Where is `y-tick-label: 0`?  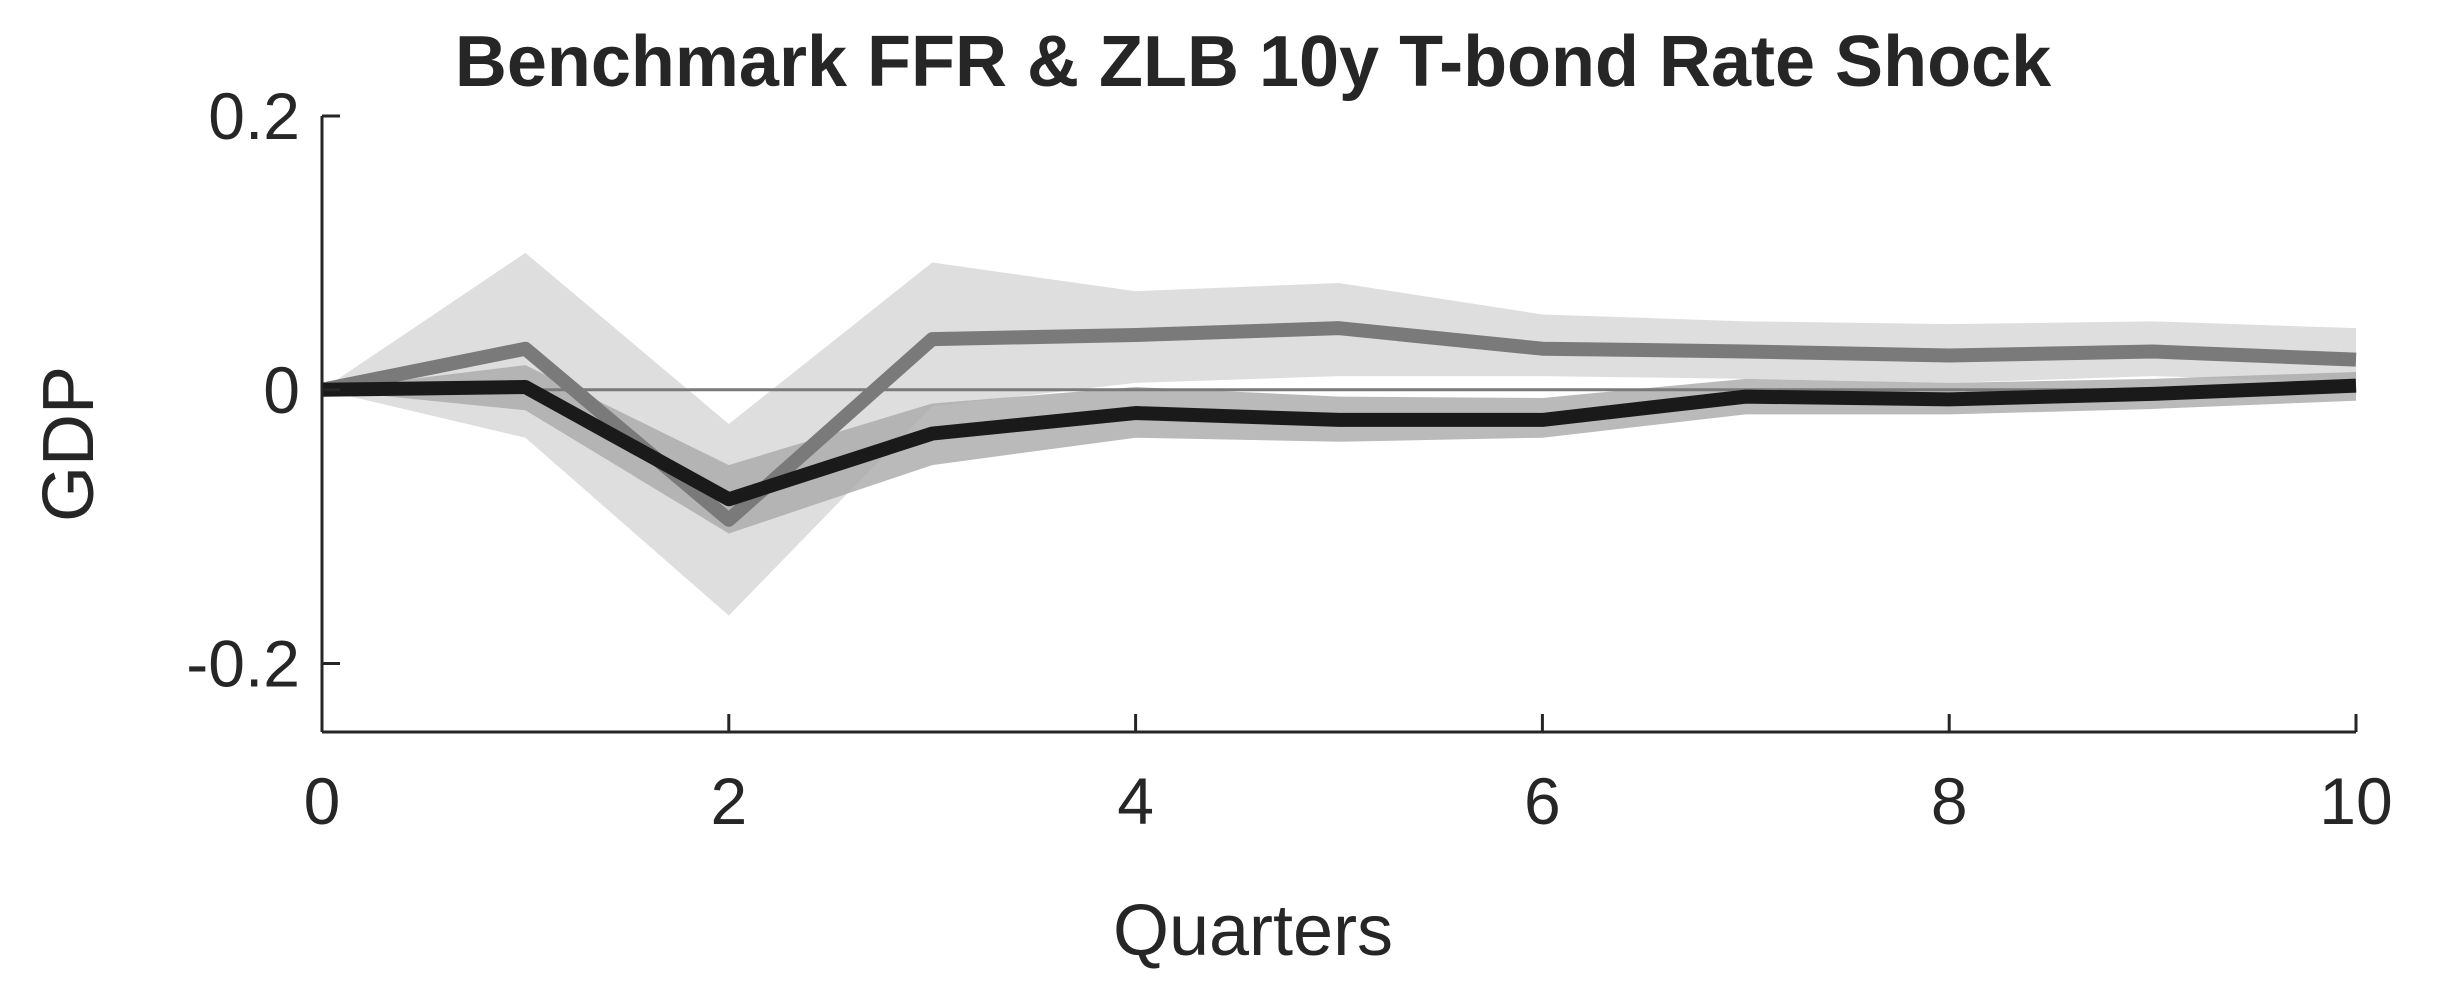 y-tick-label: 0 is located at coordinates (281, 390).